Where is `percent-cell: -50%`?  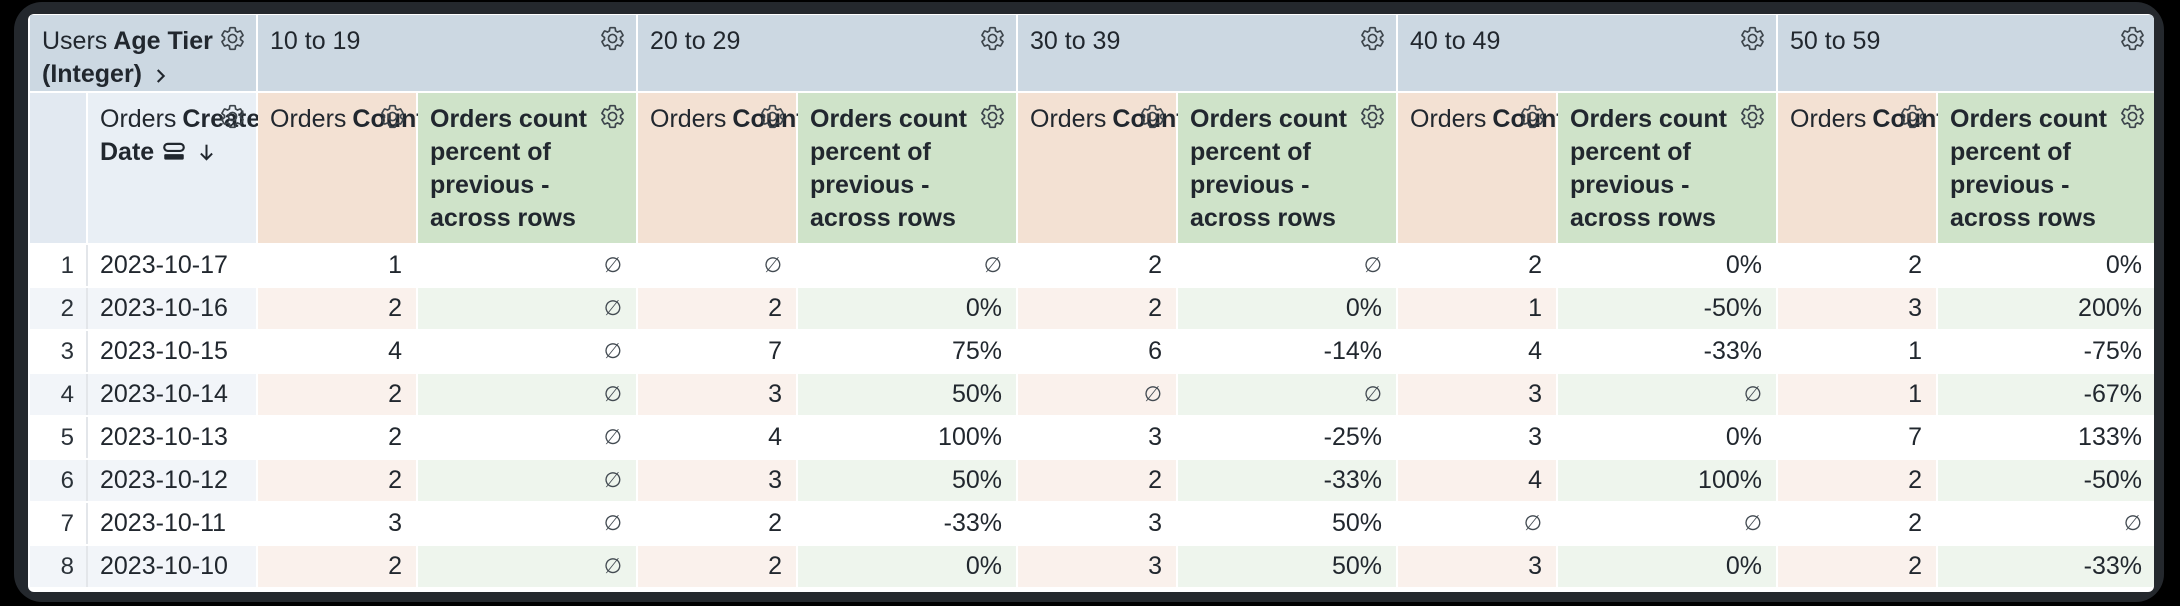
percent-cell: -50% is located at coordinates (1667, 308).